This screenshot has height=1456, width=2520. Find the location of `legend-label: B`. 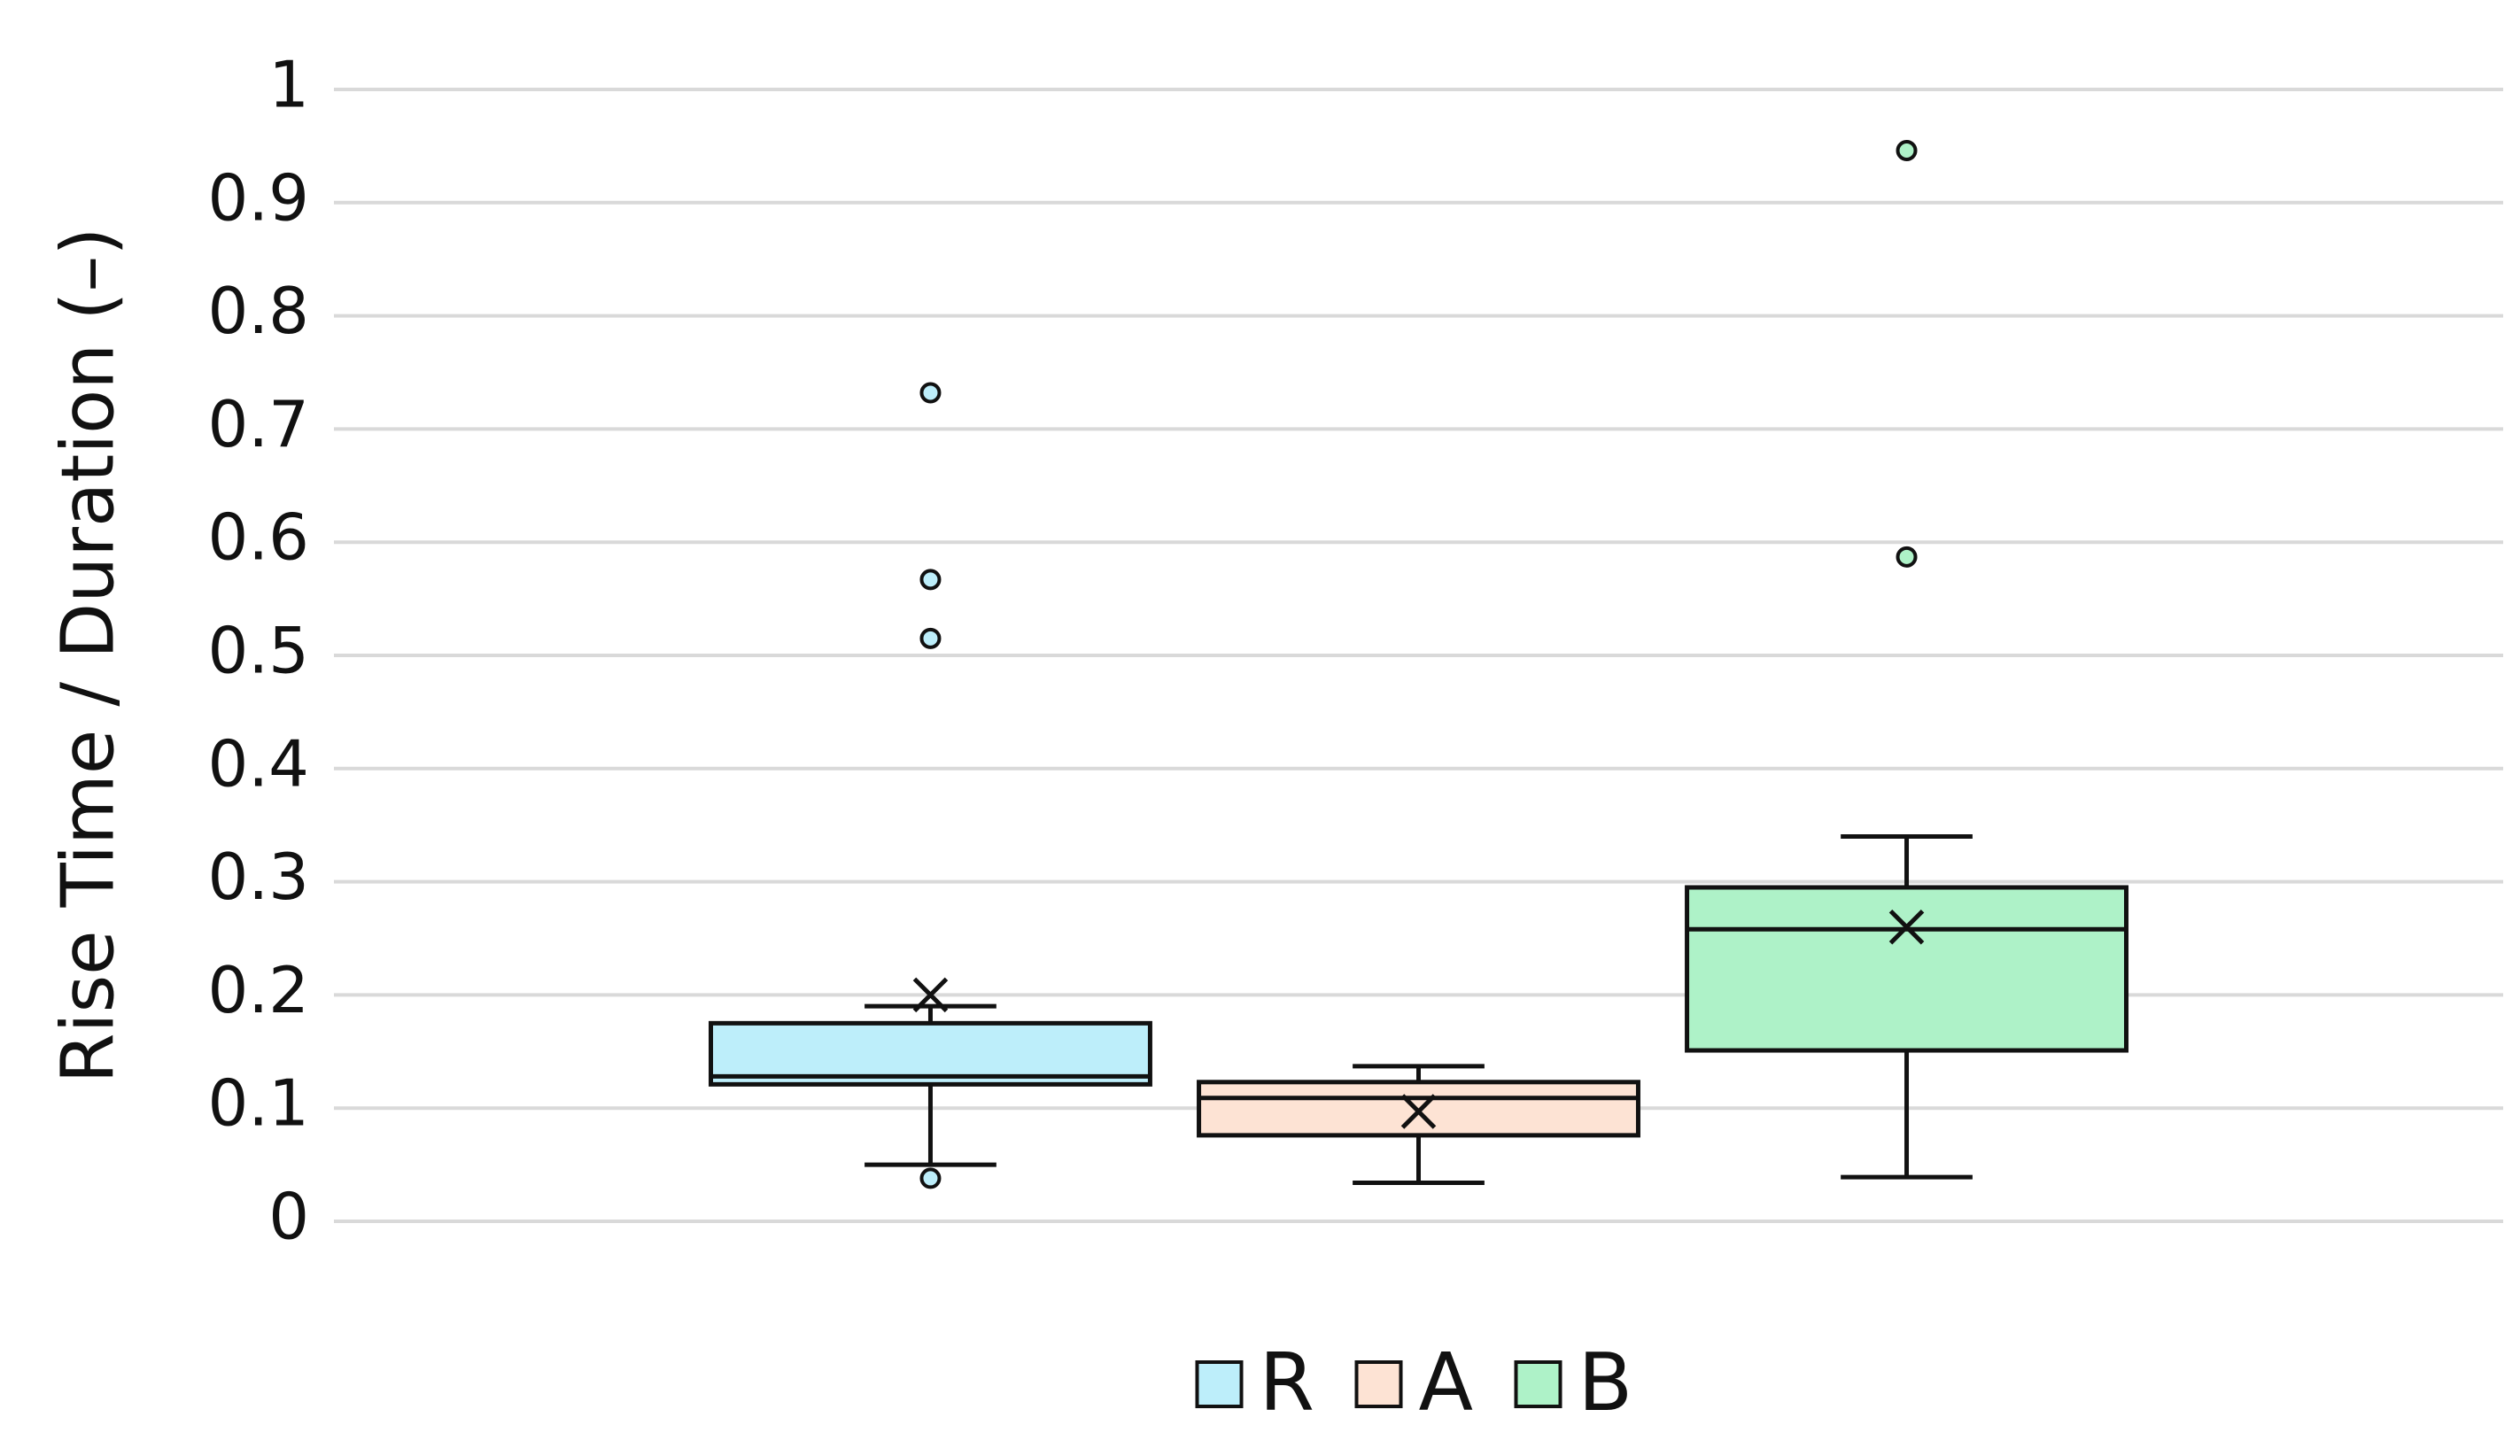

legend-label: B is located at coordinates (1606, 1383).